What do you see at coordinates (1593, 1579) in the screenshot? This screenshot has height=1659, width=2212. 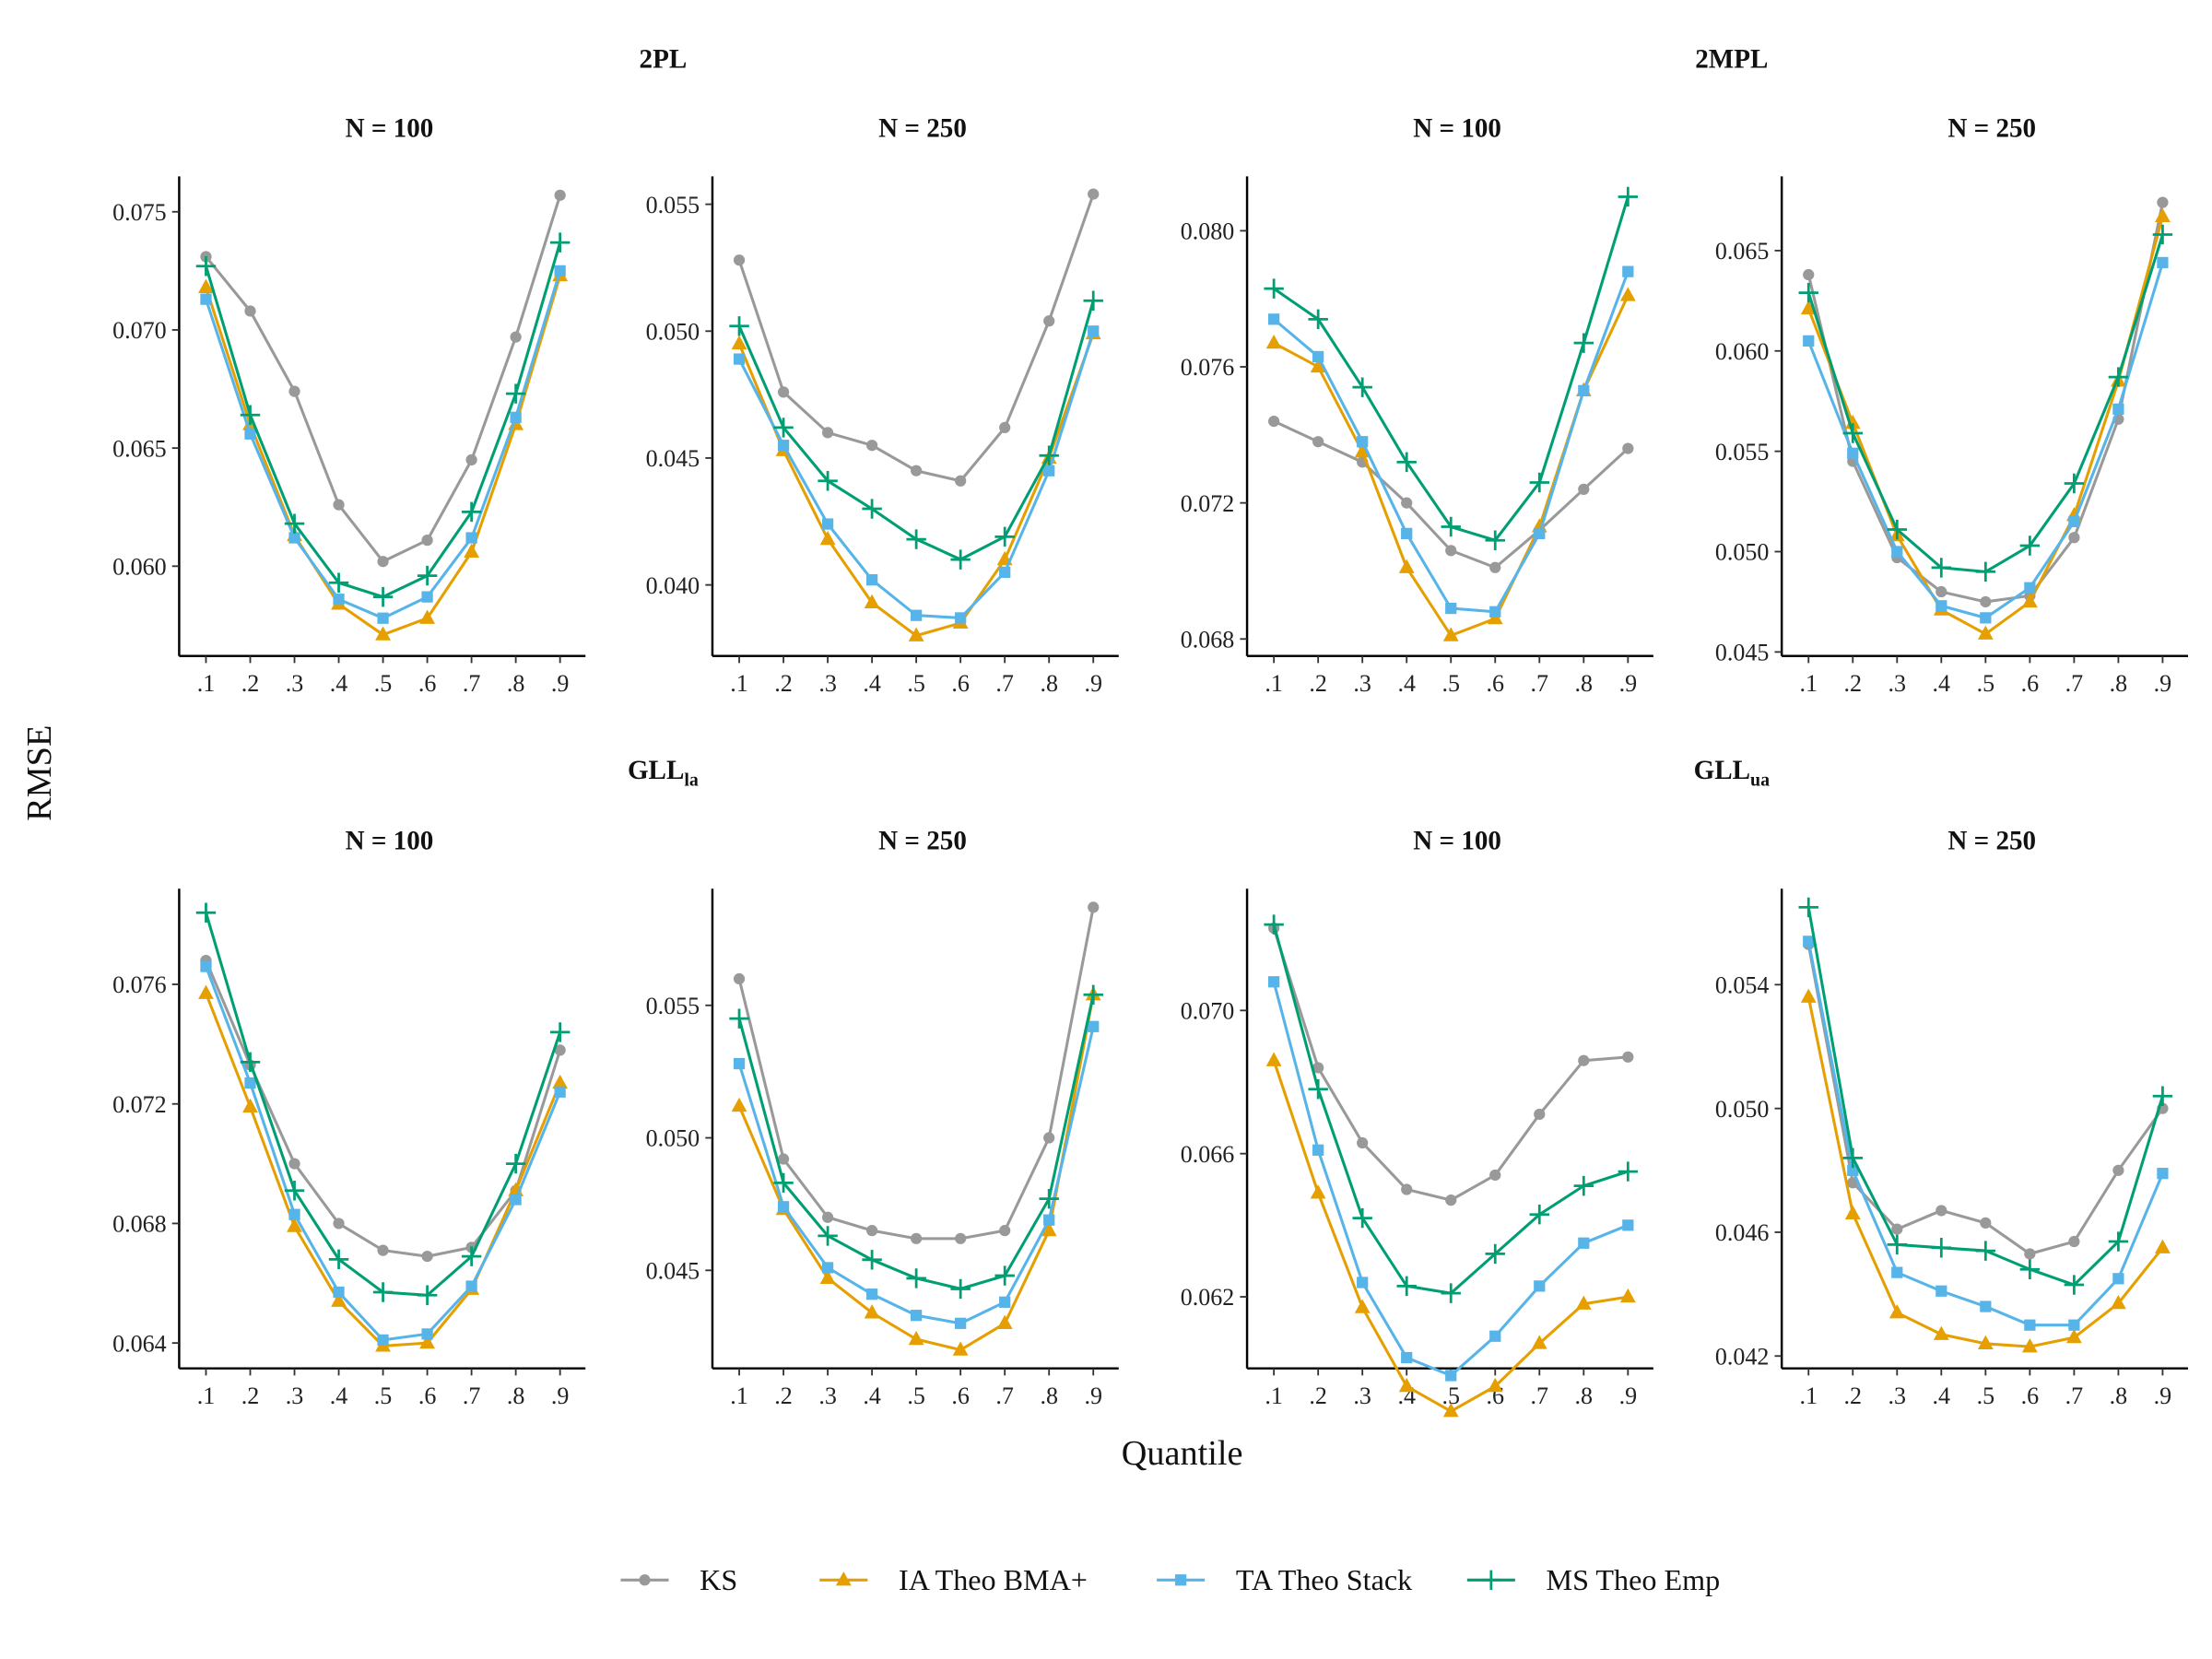 I see `legend-item: MS Theo Emp` at bounding box center [1593, 1579].